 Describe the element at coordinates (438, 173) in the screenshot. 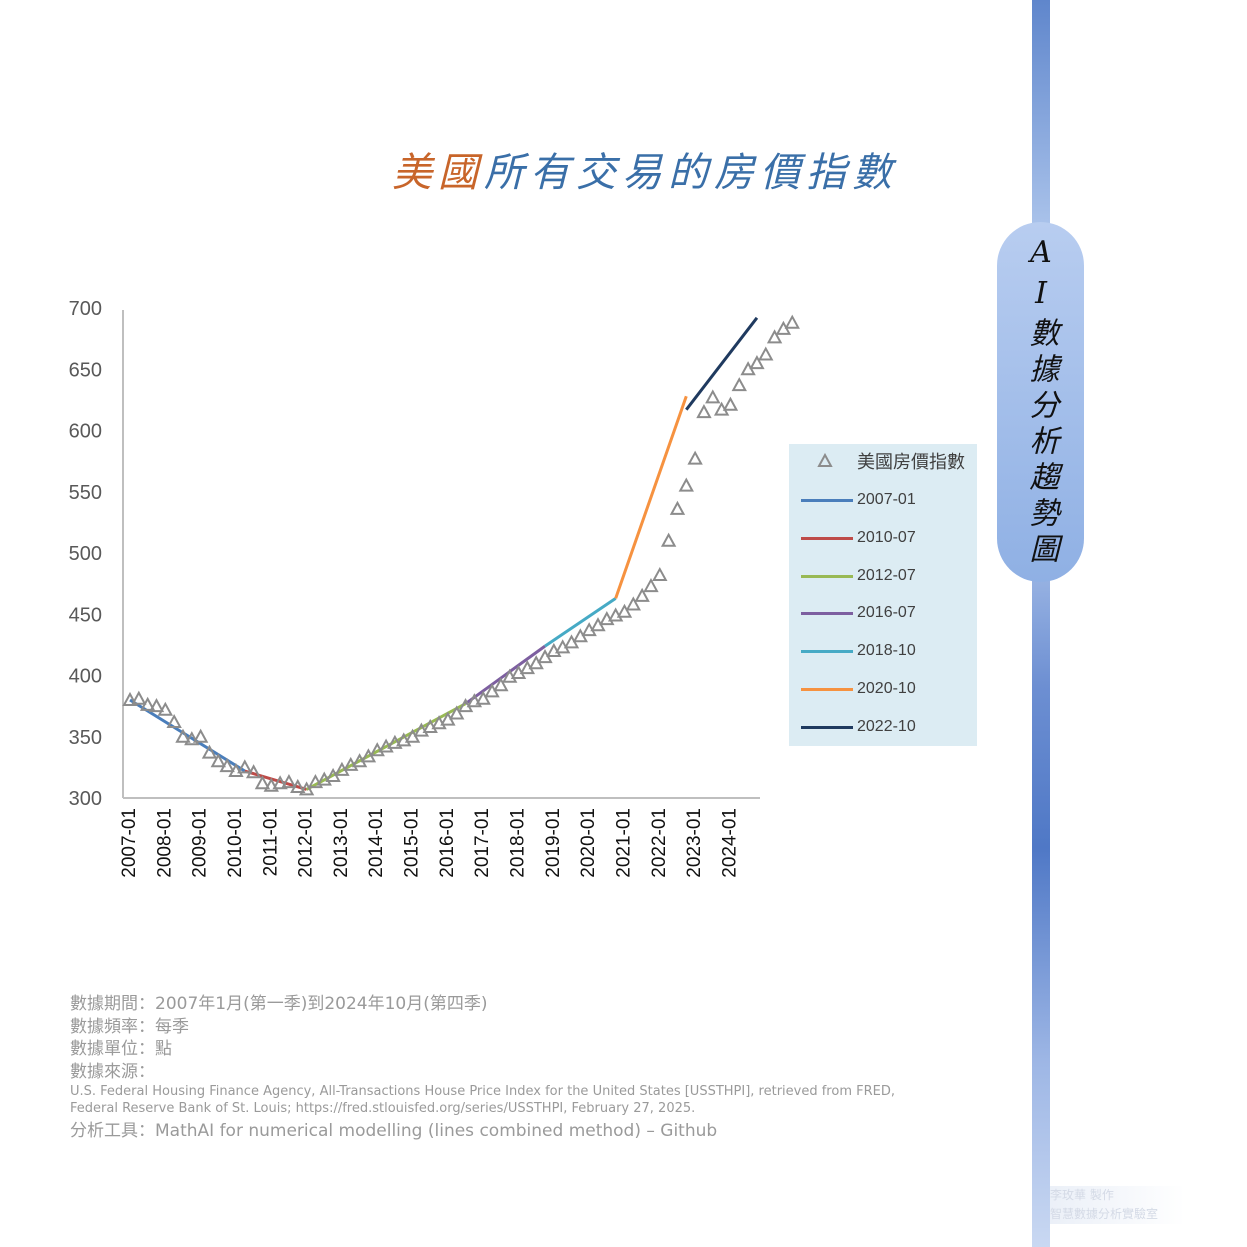

I see `title-part1: 美國` at that location.